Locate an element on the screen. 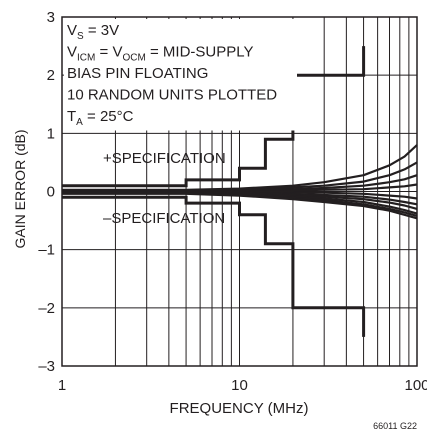 The width and height of the screenshot is (427, 436). conditions-background is located at coordinates (180, 75).